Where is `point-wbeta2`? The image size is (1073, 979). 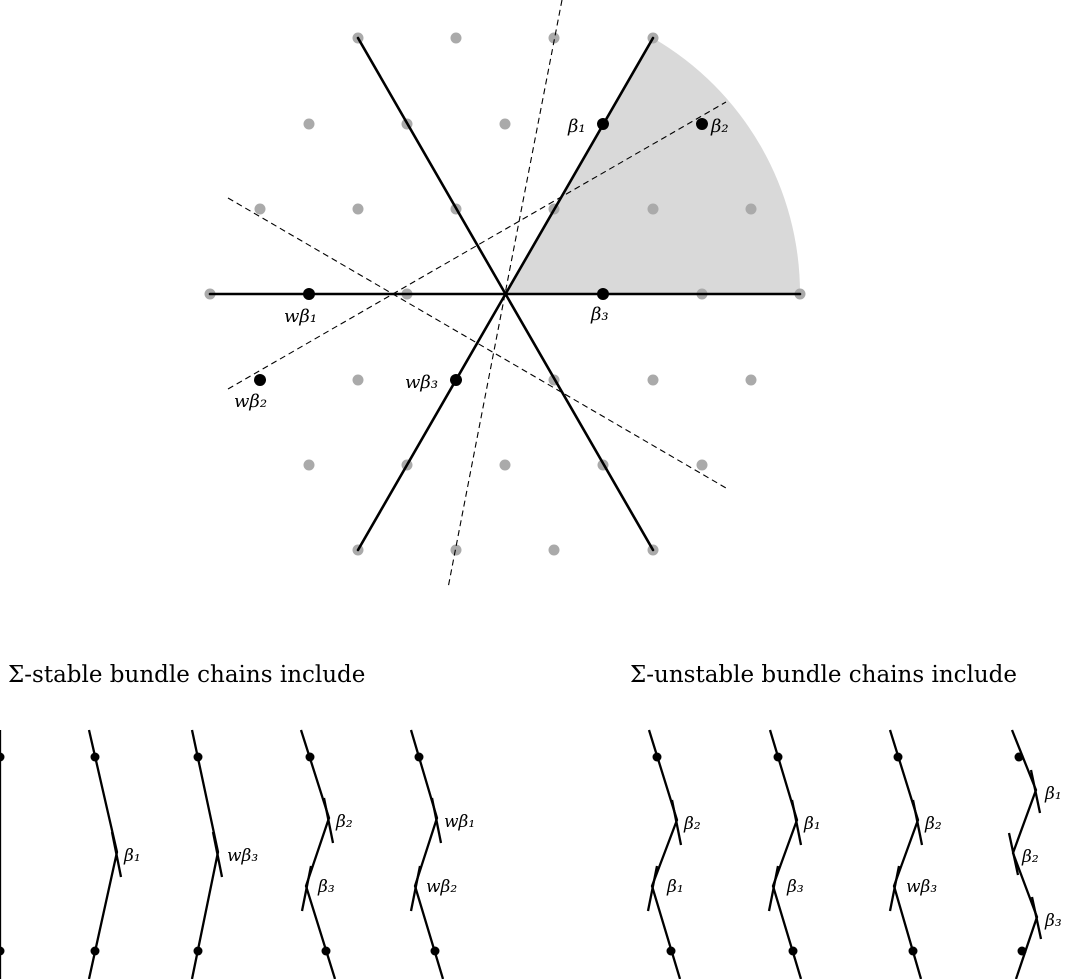
point-wbeta2 is located at coordinates (260, 380).